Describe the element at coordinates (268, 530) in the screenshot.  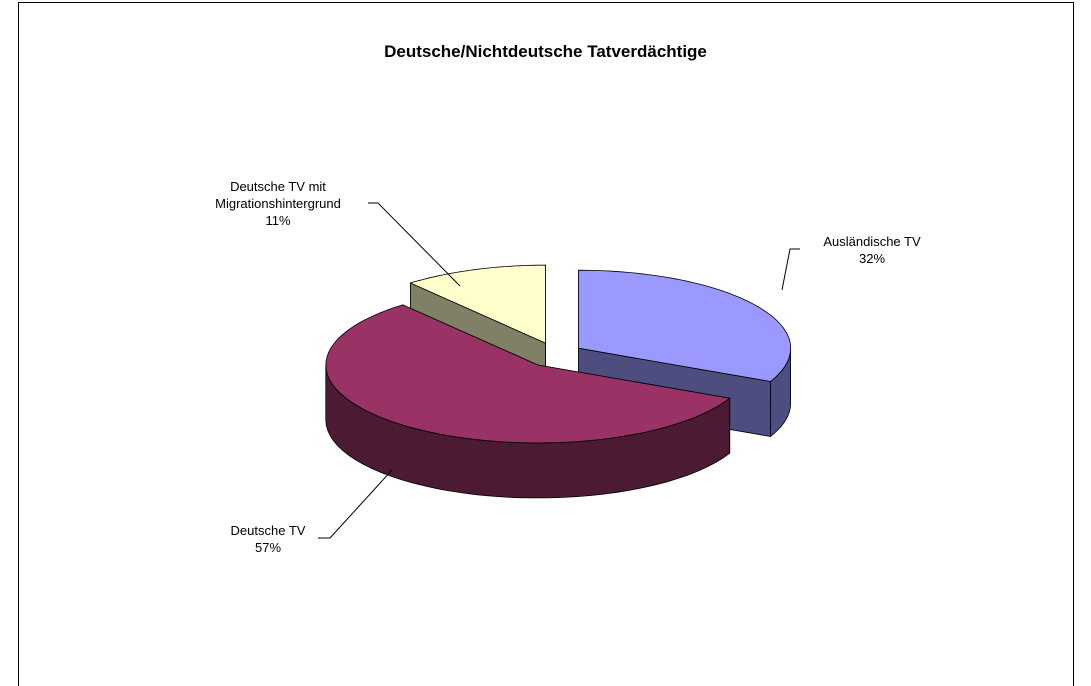
I see `label-category: Deutsche TV` at that location.